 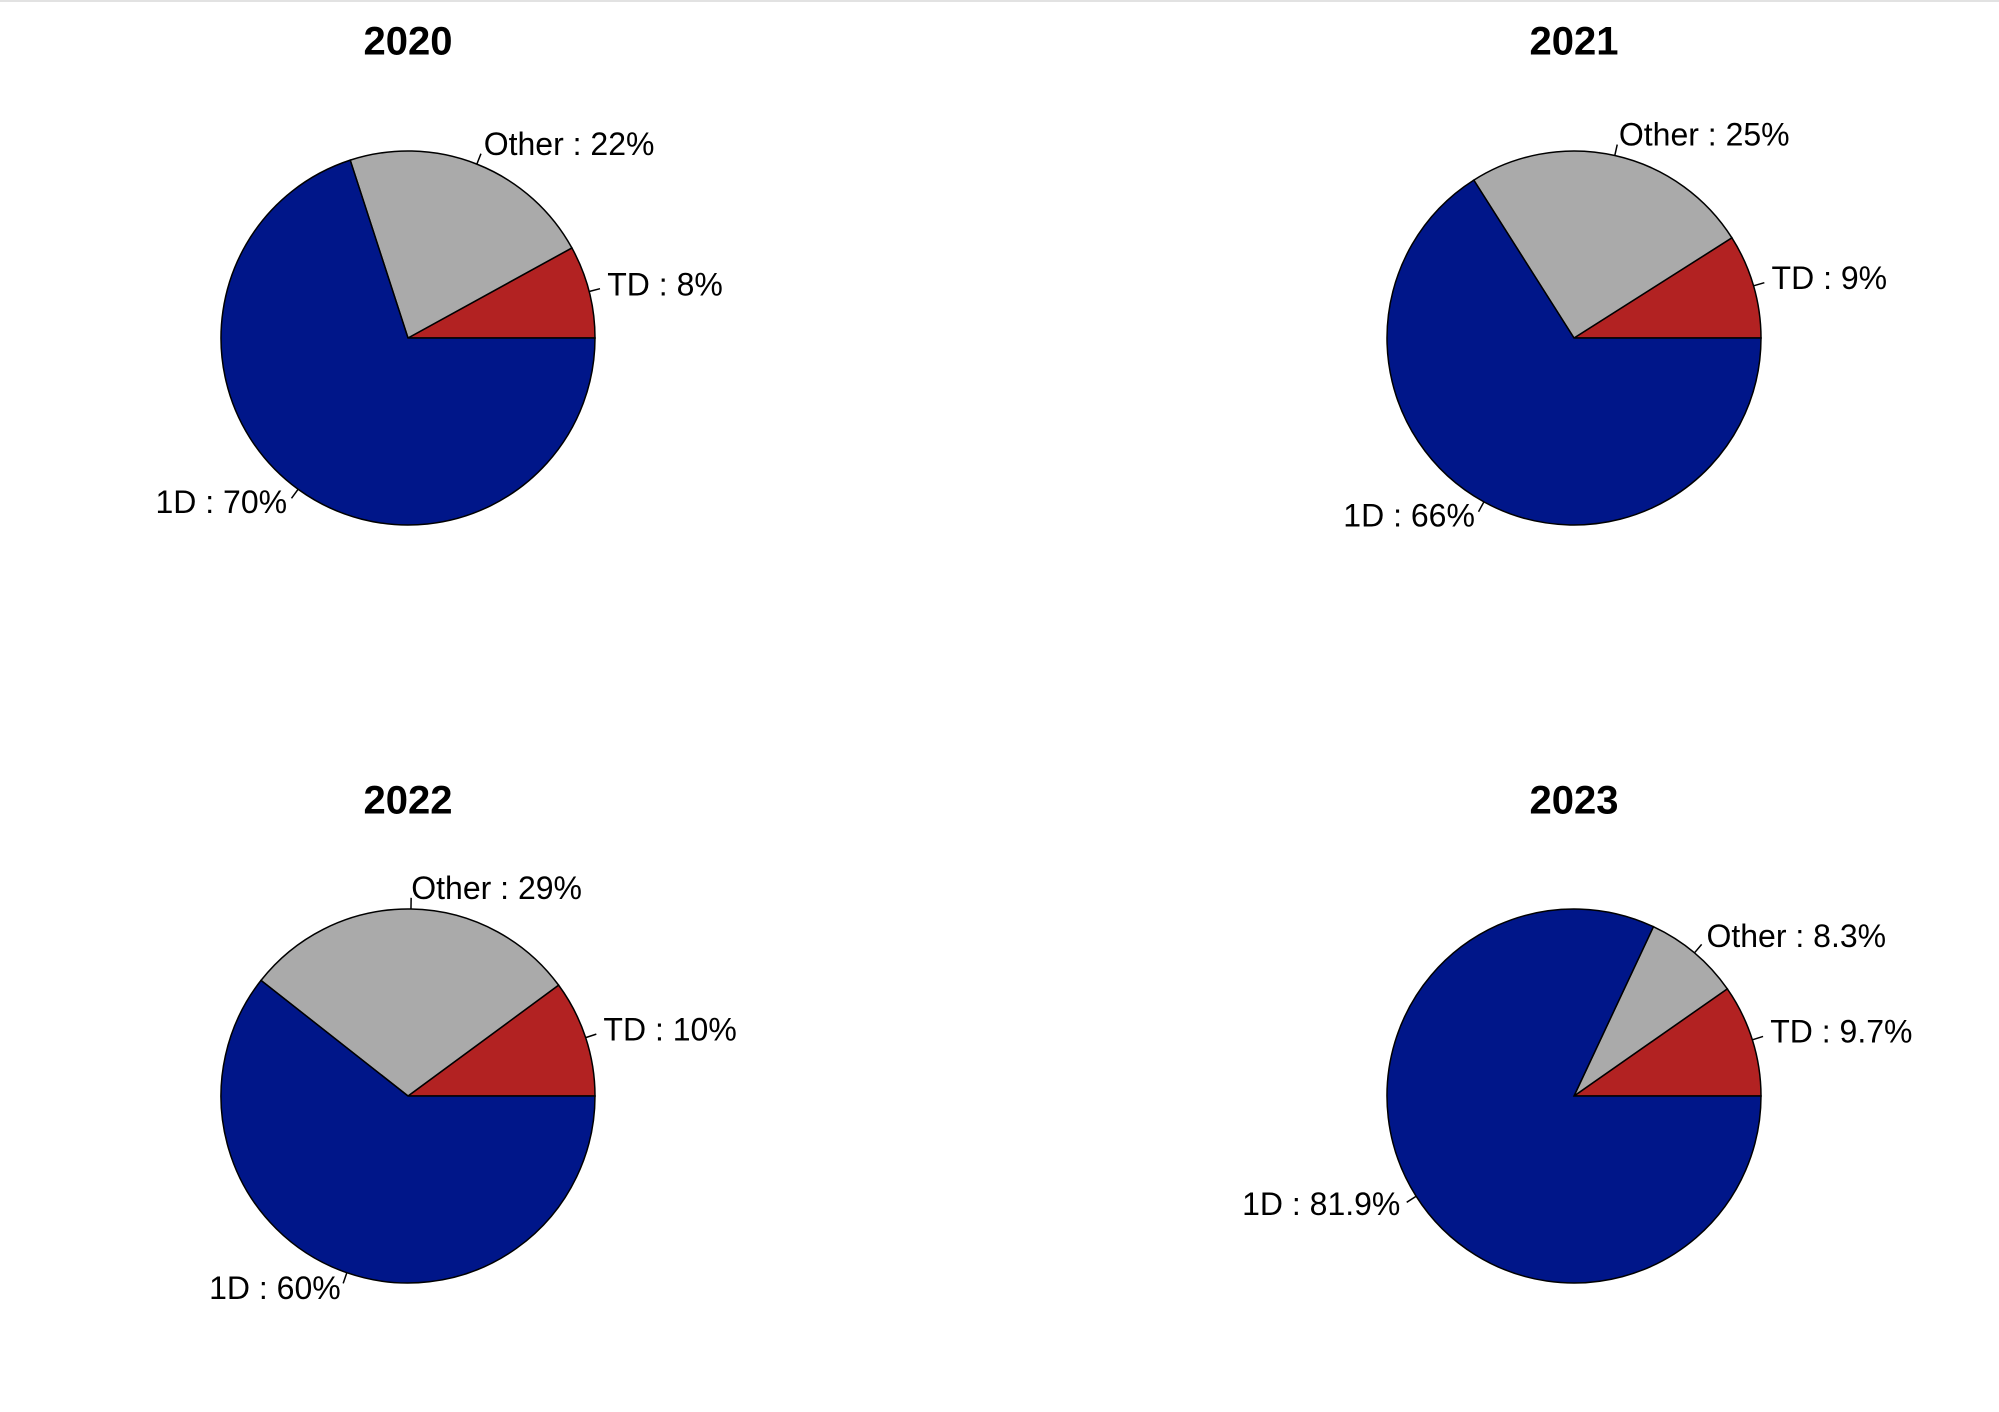 I want to click on slice-label-1d: 1D : 60%, so click(x=275, y=1288).